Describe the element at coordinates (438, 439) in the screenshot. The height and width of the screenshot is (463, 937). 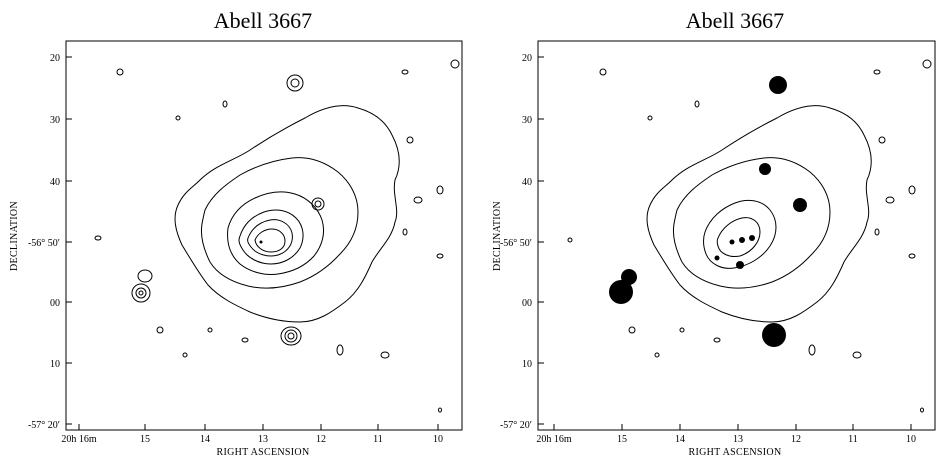
I see `x-tick-label: 10` at that location.